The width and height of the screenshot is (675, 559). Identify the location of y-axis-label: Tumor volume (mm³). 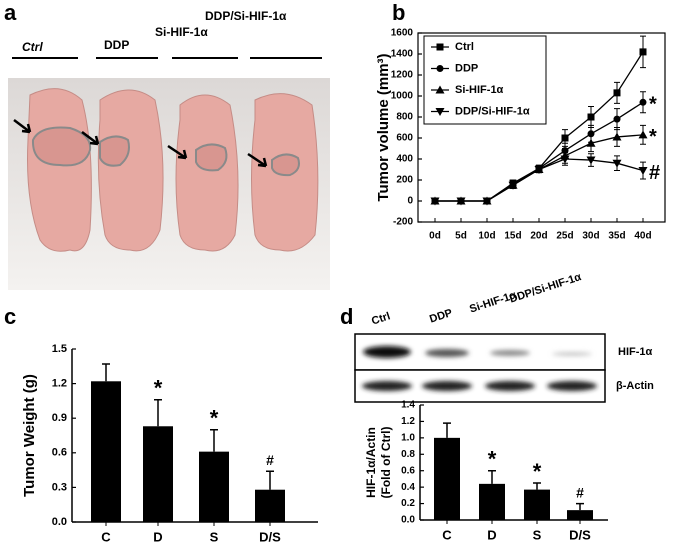
(383, 127).